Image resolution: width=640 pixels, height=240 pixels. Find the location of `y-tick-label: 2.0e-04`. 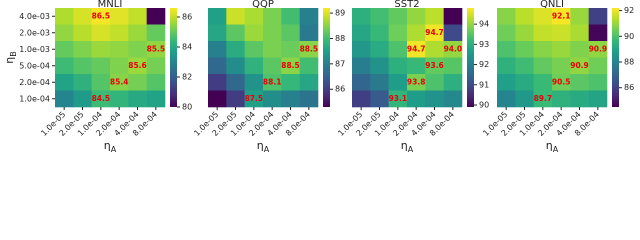

y-tick-label: 2.0e-04 is located at coordinates (34, 82).